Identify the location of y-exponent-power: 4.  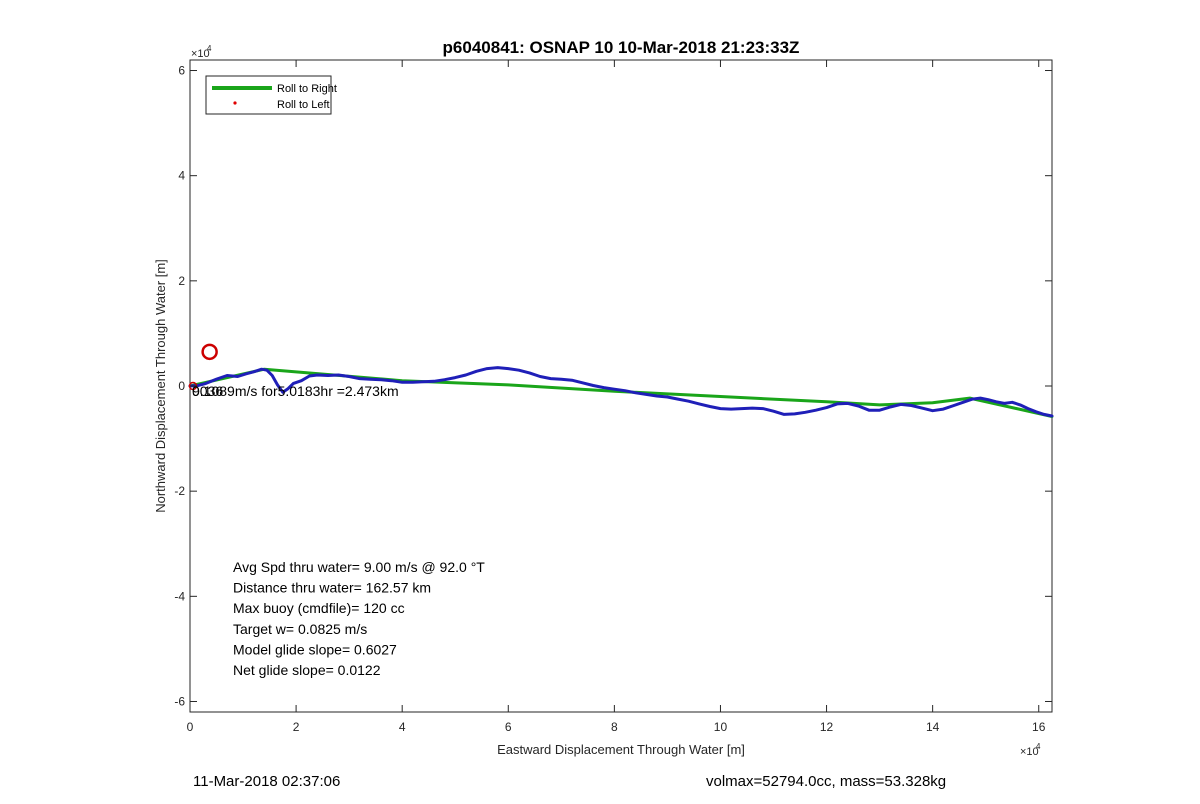
(209, 48).